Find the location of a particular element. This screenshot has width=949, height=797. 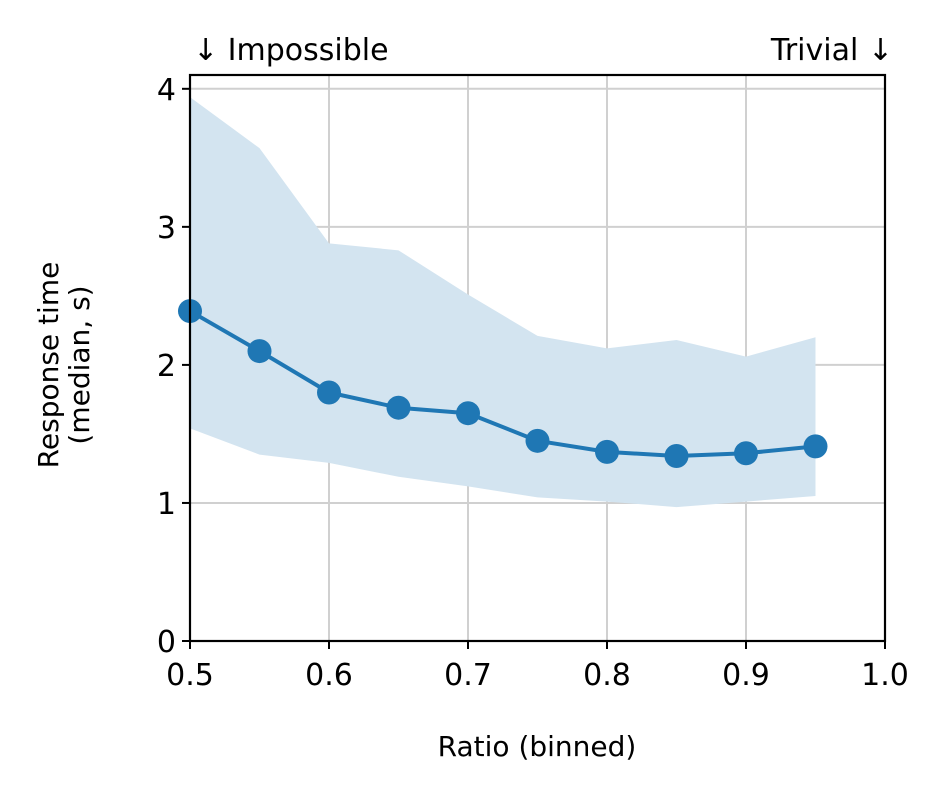

x-tick-label: 0.8 is located at coordinates (607, 675).